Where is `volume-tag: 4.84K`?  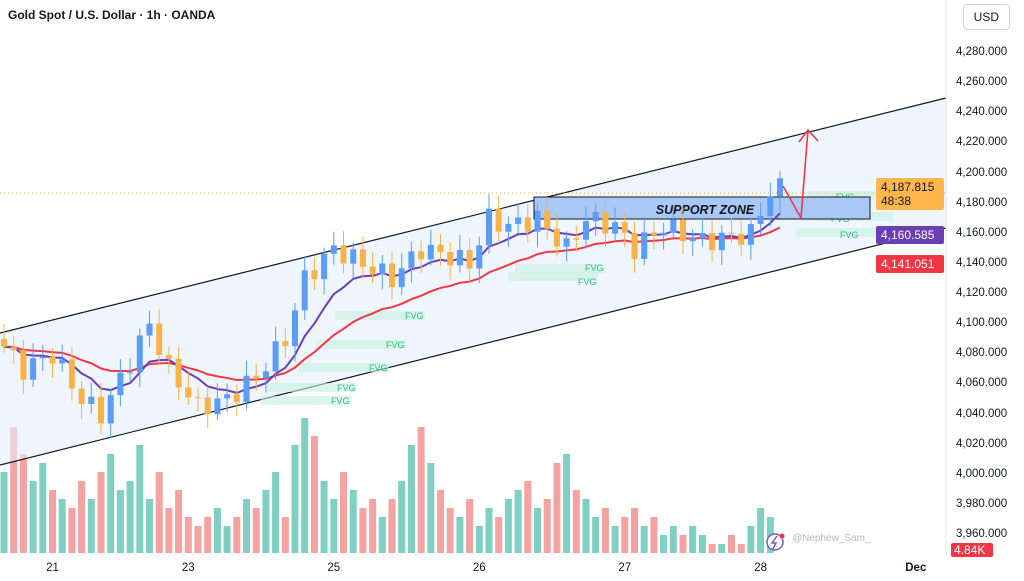 volume-tag: 4.84K is located at coordinates (972, 550).